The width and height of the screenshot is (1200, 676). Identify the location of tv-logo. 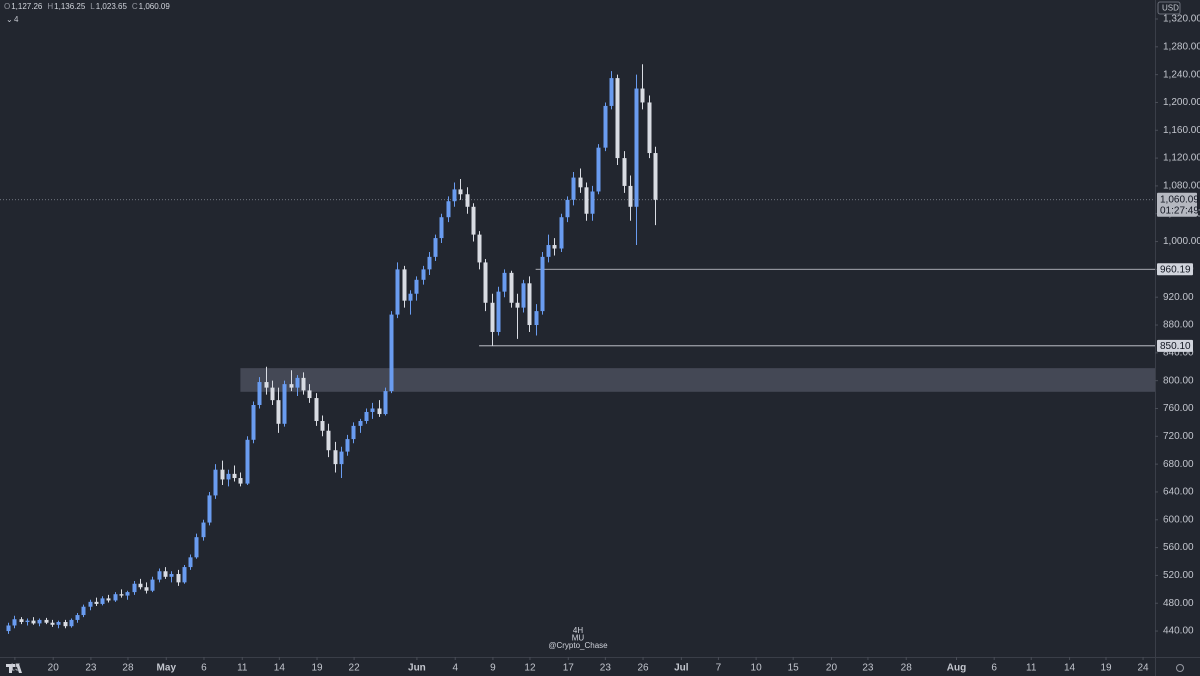
(14, 668).